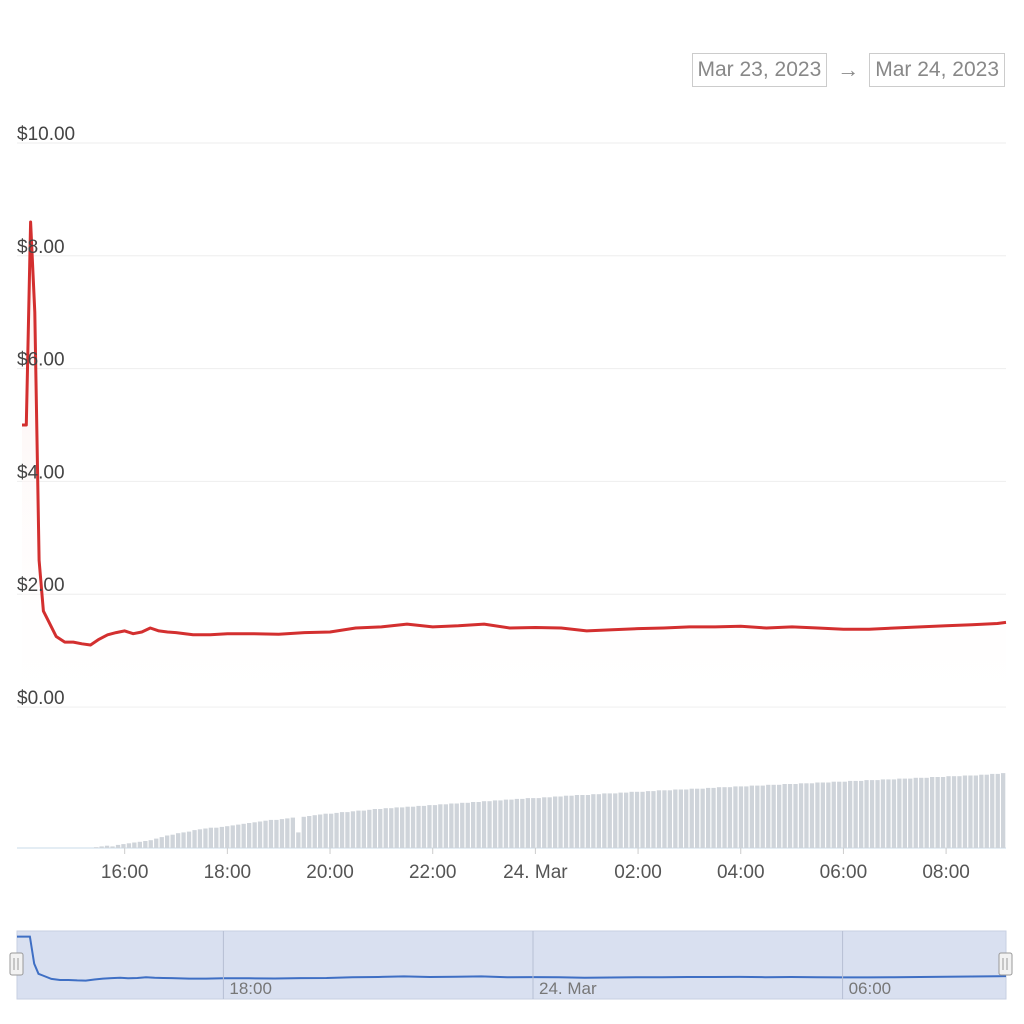 The image size is (1024, 1024). I want to click on navigator: 18:00 24. Mar 06:00, so click(511, 965).